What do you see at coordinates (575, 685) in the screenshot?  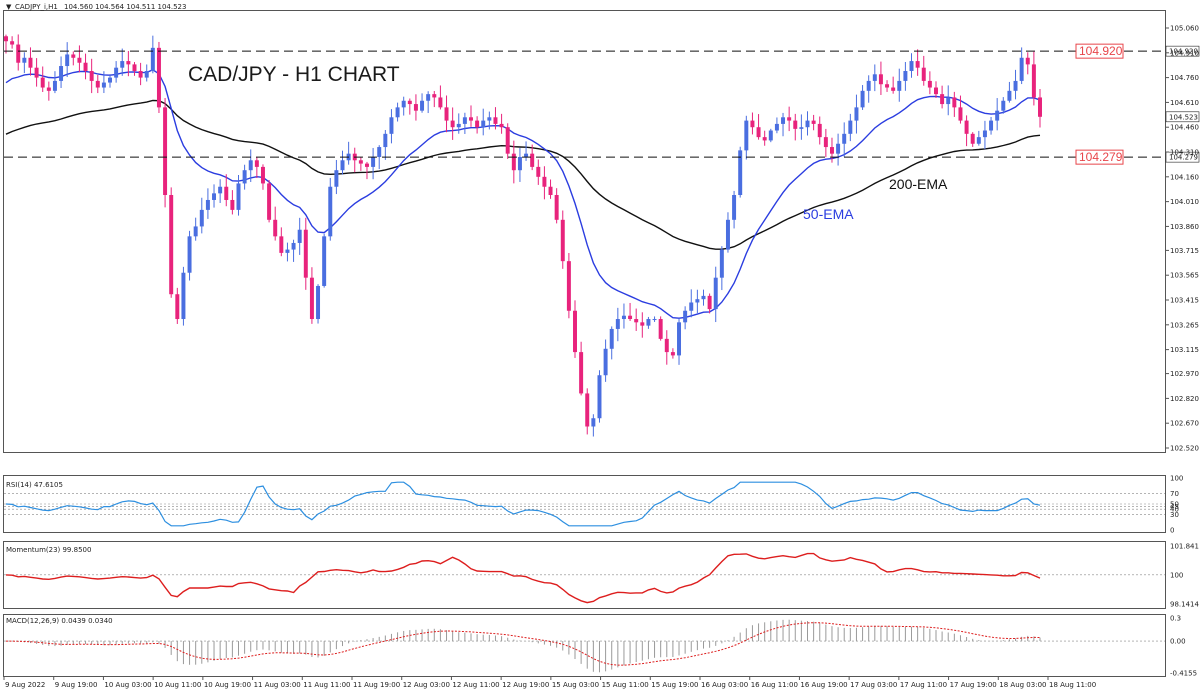 I see `time-tick-label: 15 Aug 03:00` at bounding box center [575, 685].